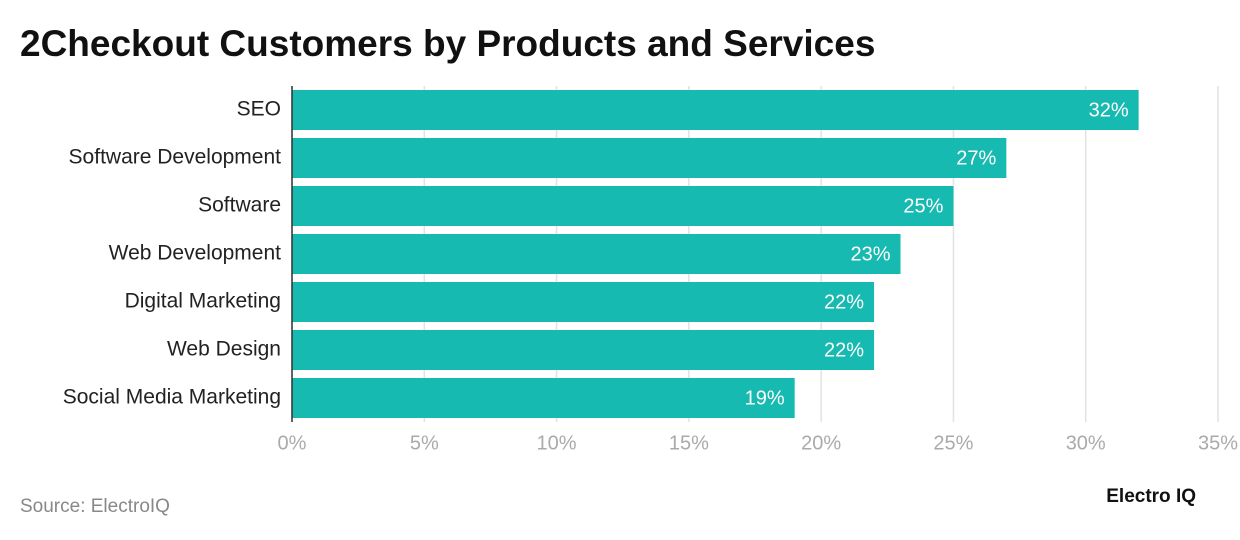 Image resolution: width=1240 pixels, height=540 pixels. I want to click on x-tick-label: 15%, so click(689, 443).